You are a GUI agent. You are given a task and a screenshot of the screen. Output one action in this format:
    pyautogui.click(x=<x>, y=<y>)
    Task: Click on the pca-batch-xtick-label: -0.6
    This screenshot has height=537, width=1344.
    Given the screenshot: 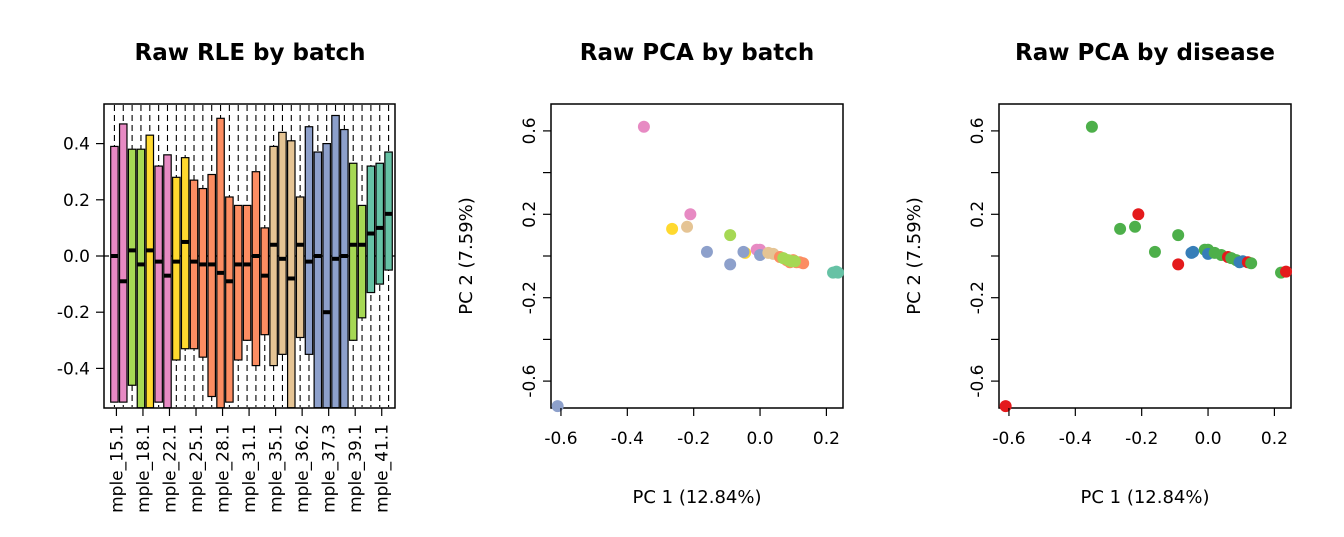 What is the action you would take?
    pyautogui.click(x=560, y=439)
    